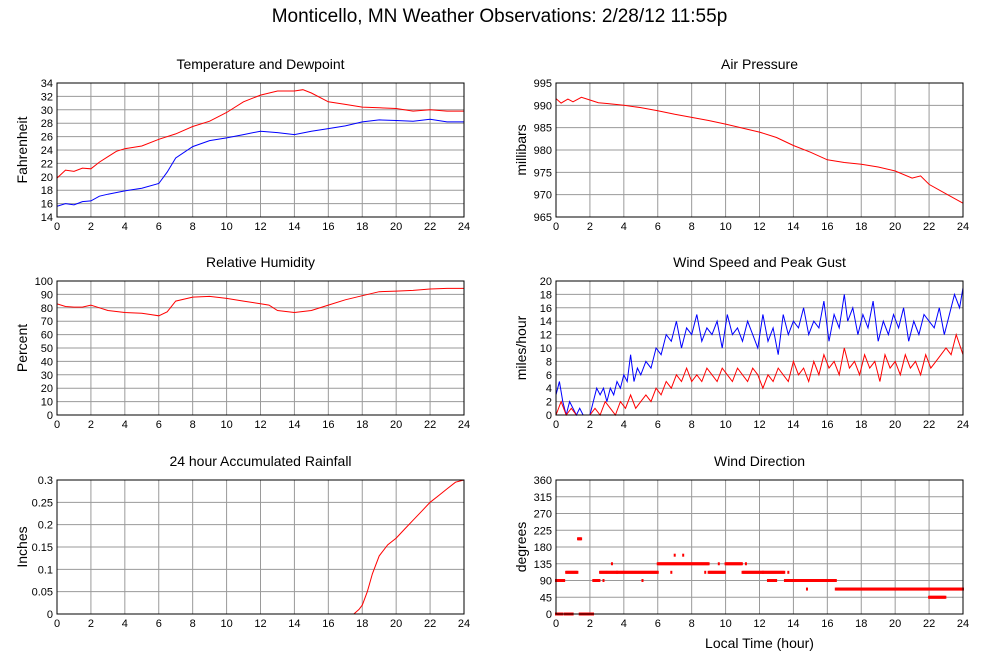 The image size is (999, 659). Describe the element at coordinates (57, 425) in the screenshot. I see `x-tick-label: 0` at that location.